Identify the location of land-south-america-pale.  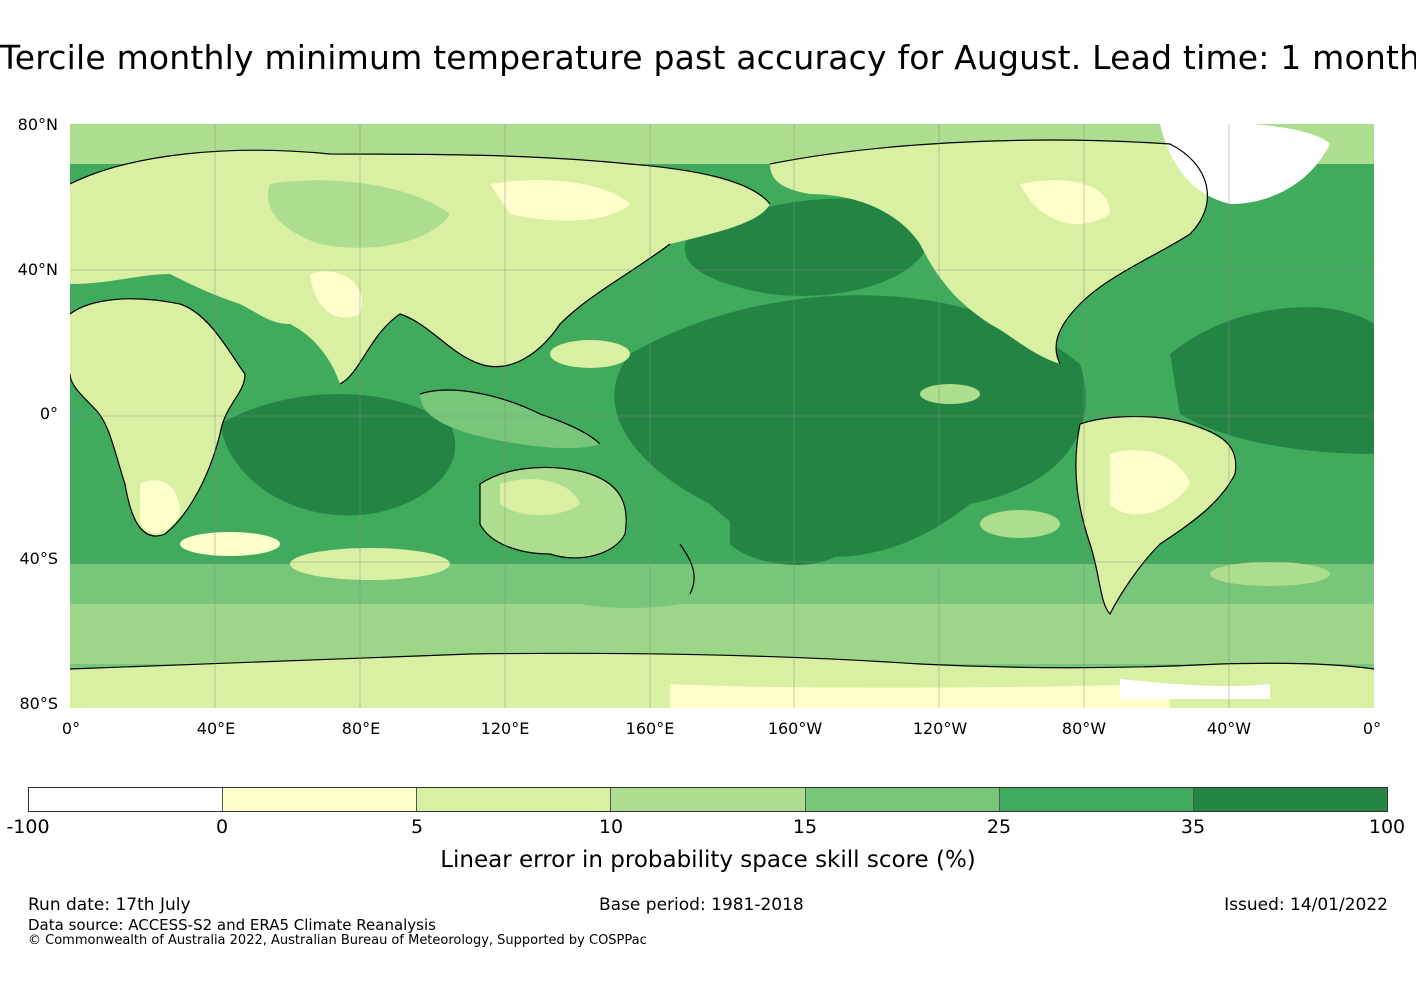
(1150, 482).